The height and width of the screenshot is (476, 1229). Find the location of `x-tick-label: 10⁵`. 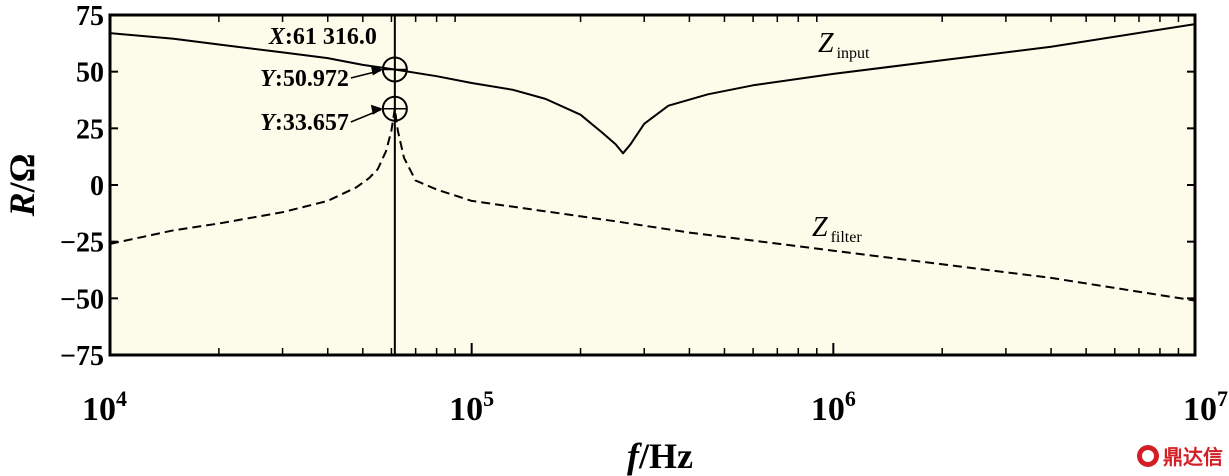

x-tick-label: 10⁵ is located at coordinates (471, 407).